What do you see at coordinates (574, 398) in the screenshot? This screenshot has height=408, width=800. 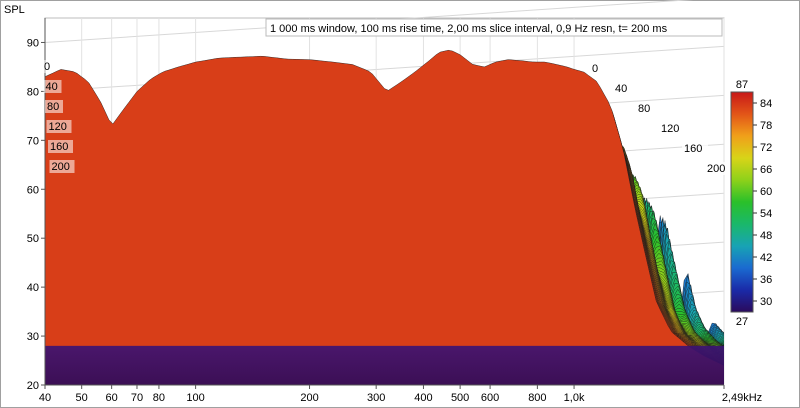 I see `x-tick-label: 1,0k` at bounding box center [574, 398].